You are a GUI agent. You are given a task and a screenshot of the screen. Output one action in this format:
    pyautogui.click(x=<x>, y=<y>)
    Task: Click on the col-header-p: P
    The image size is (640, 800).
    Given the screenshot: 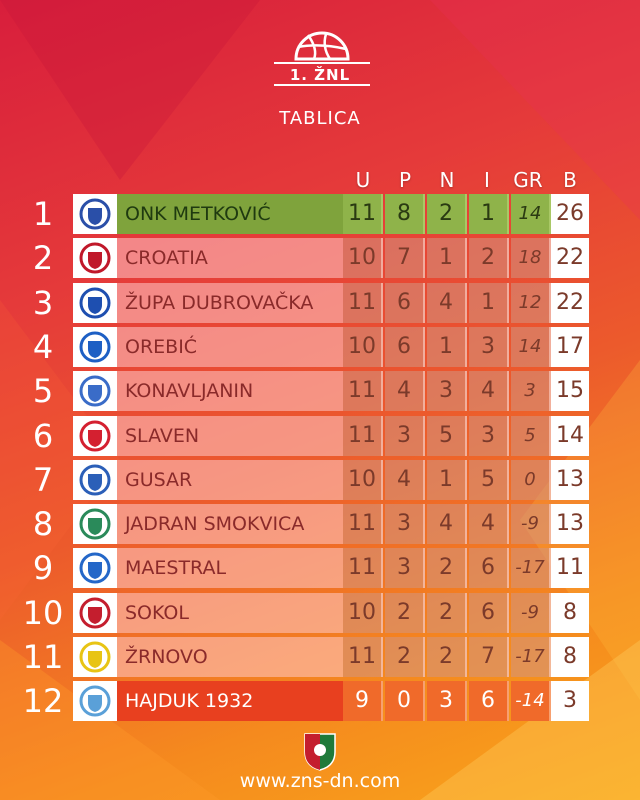 What is the action you would take?
    pyautogui.click(x=405, y=180)
    